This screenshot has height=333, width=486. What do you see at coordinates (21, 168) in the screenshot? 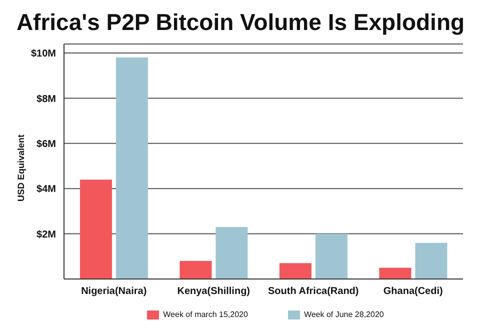
I see `y-axis-title: USD Equivalent` at bounding box center [21, 168].